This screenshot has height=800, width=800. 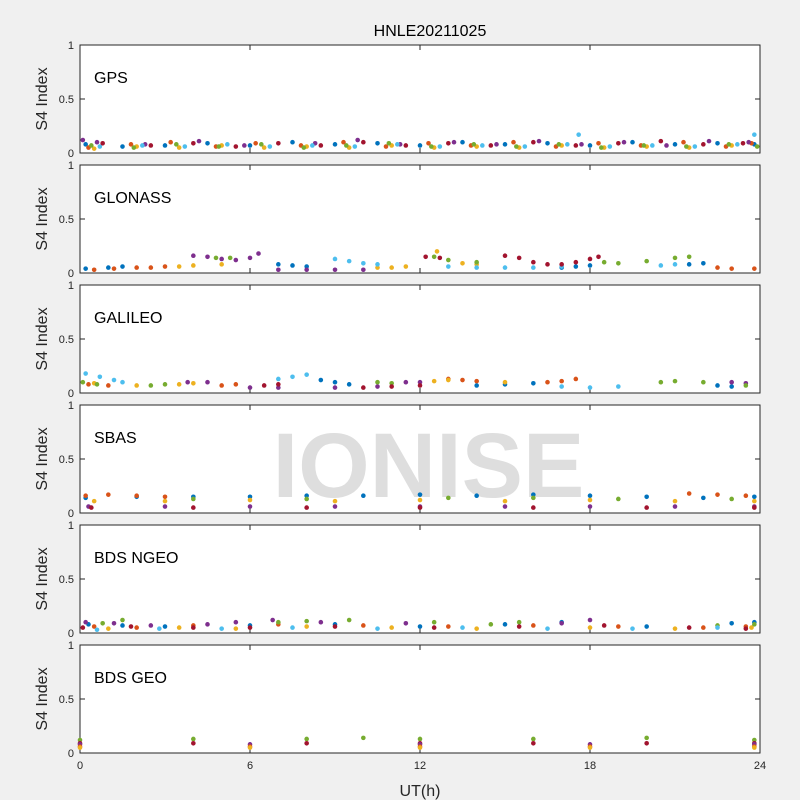 What do you see at coordinates (66, 700) in the screenshot?
I see `y-tick-label: 0.5` at bounding box center [66, 700].